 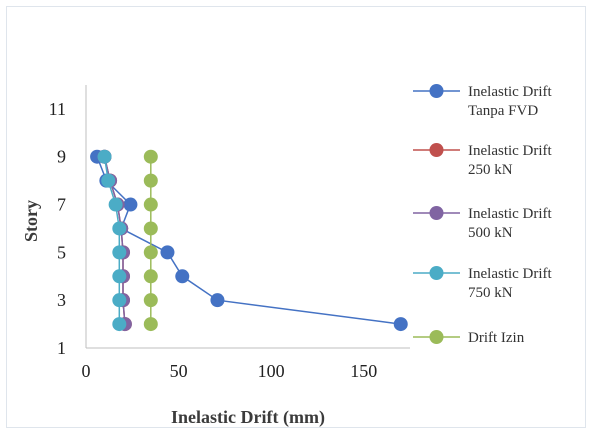 What do you see at coordinates (61, 252) in the screenshot?
I see `y-tick-label: 5` at bounding box center [61, 252].